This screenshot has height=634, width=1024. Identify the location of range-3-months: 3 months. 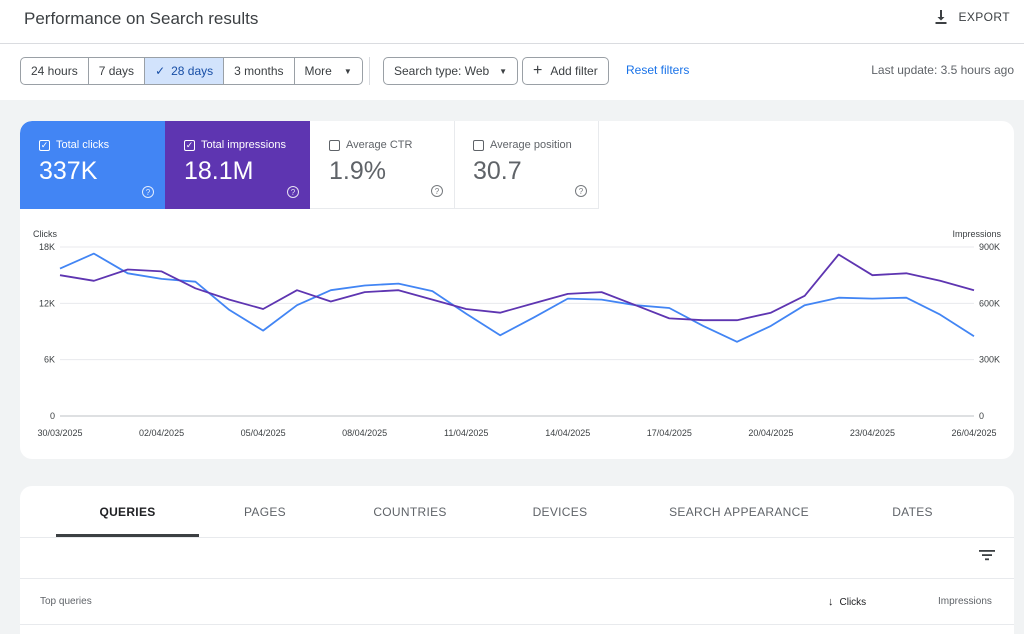
(259, 71).